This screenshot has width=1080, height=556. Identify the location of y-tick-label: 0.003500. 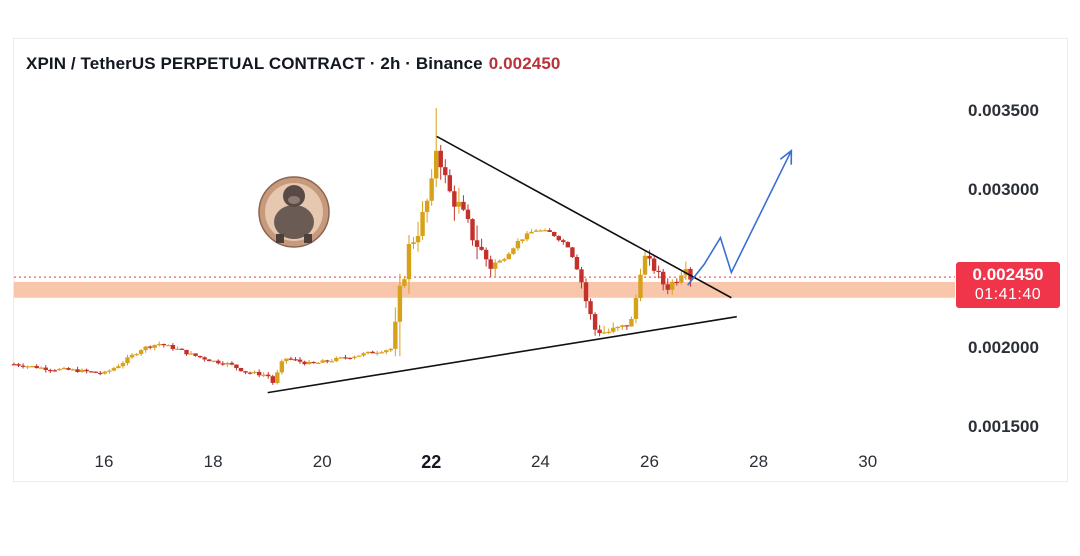
(1003, 111).